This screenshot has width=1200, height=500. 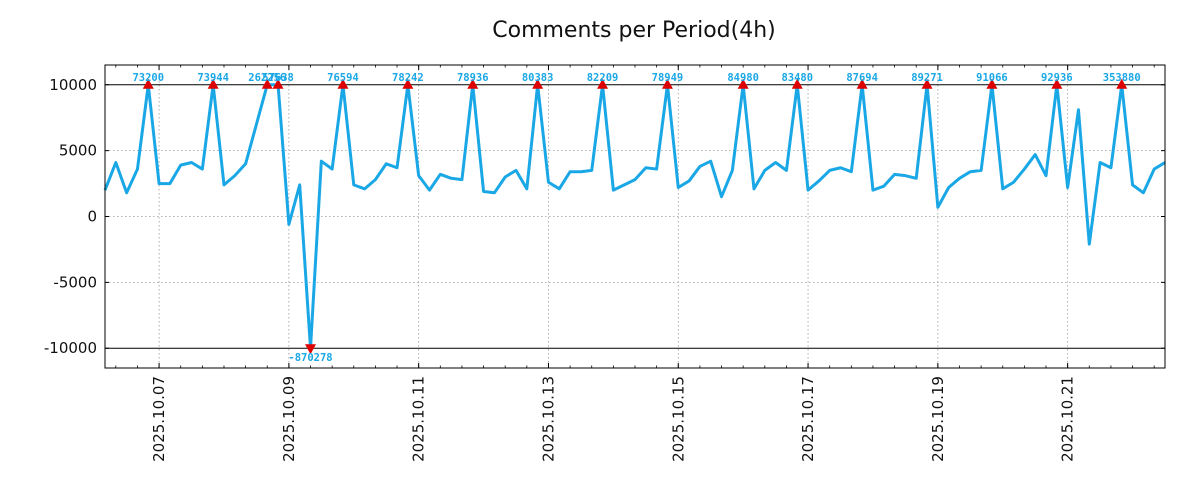 I want to click on clip-value-label: 78242, so click(x=408, y=78).